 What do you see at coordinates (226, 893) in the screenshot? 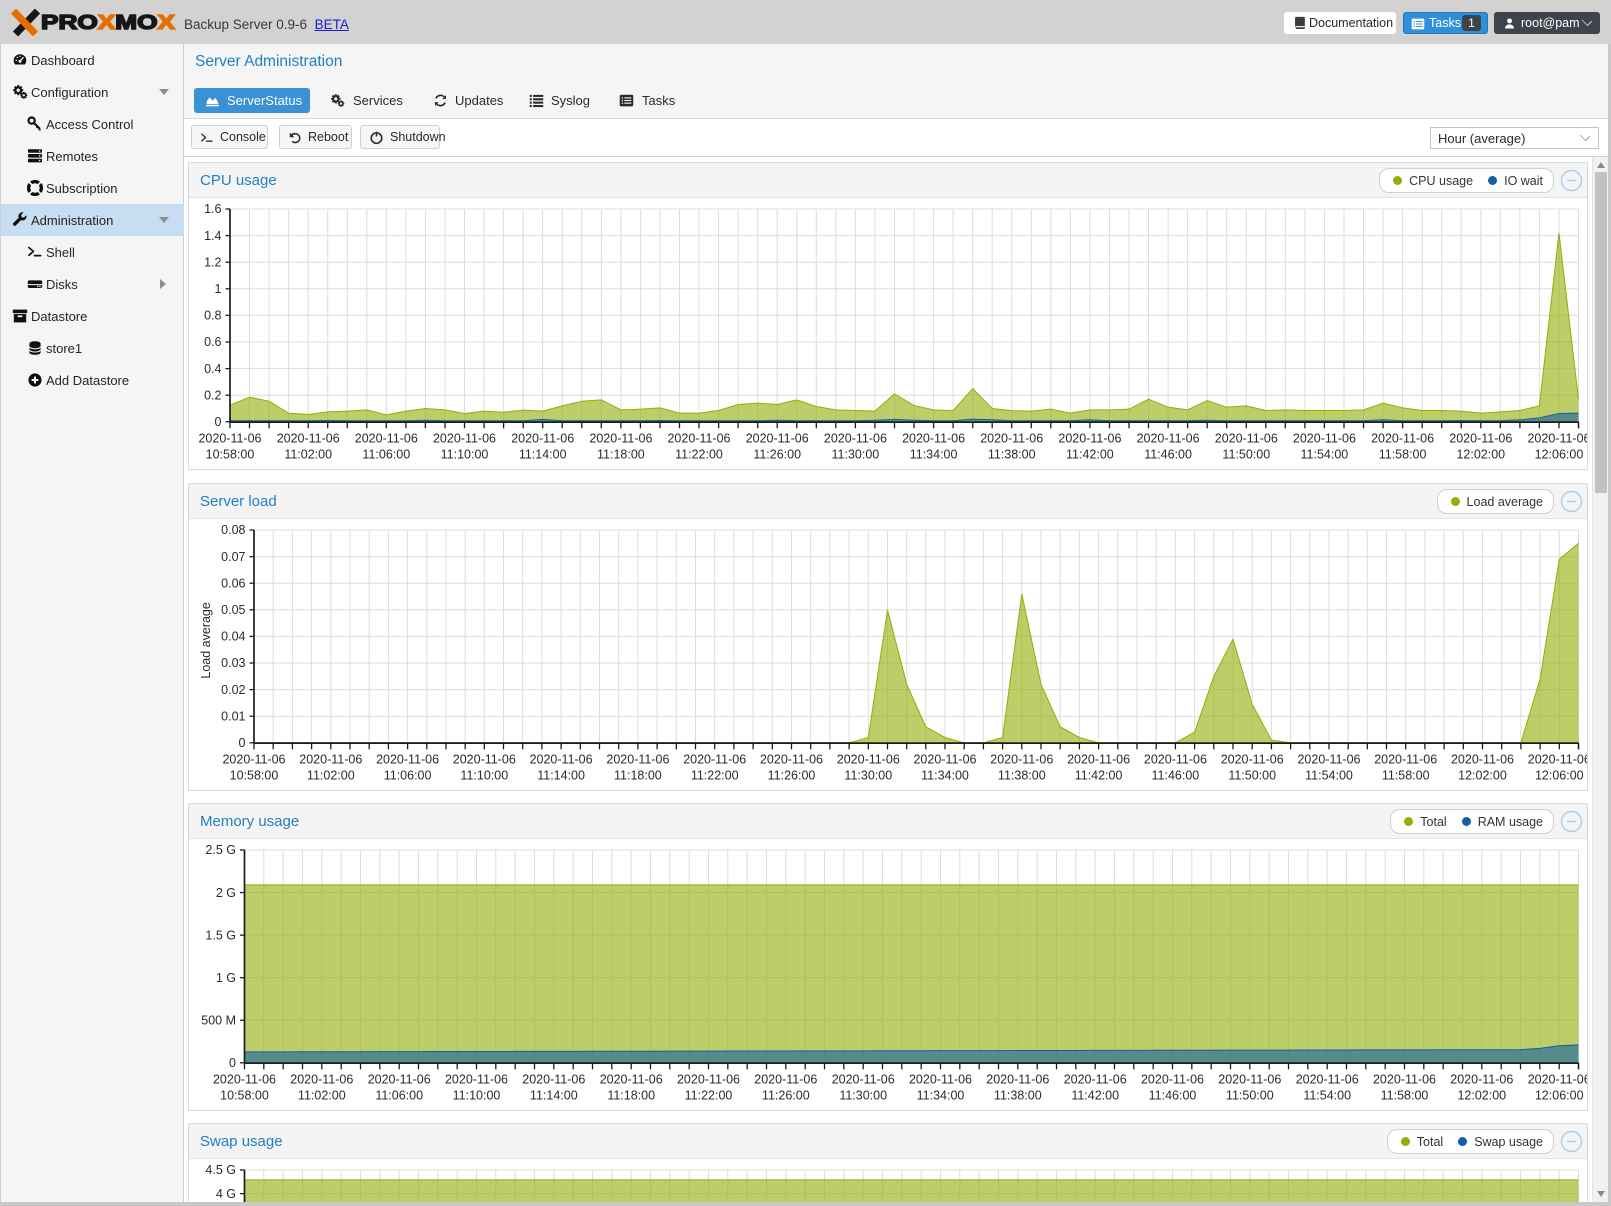
I see `svg-text: 2 G` at bounding box center [226, 893].